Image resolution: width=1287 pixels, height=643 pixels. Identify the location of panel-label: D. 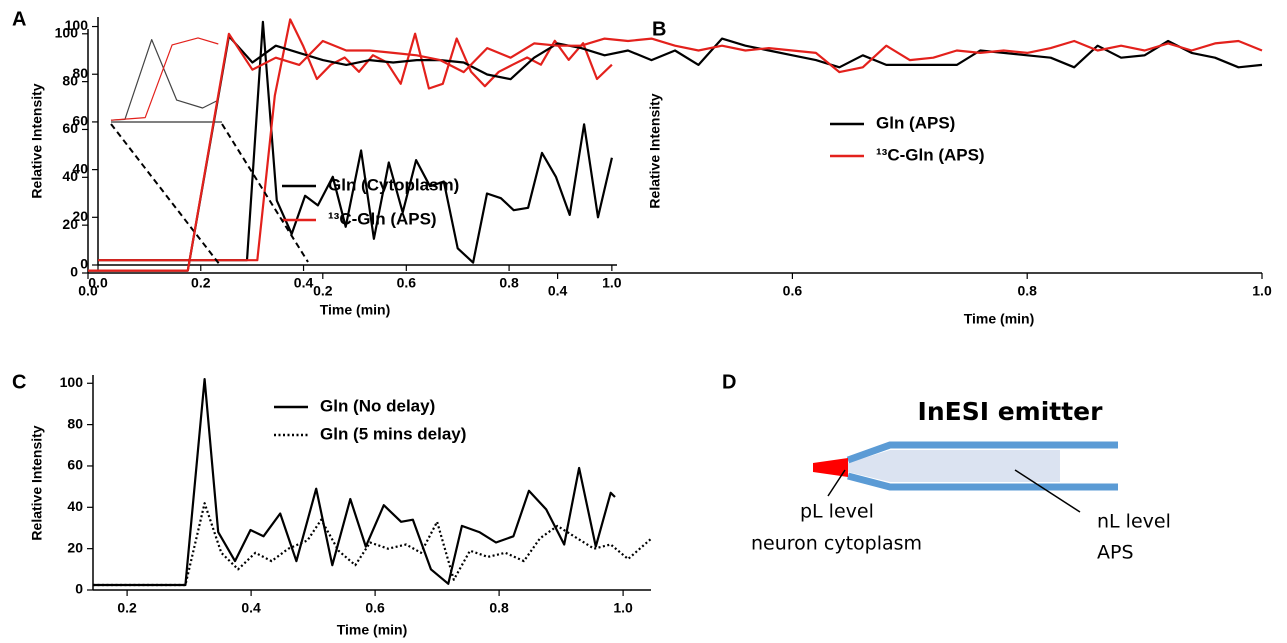
(729, 382).